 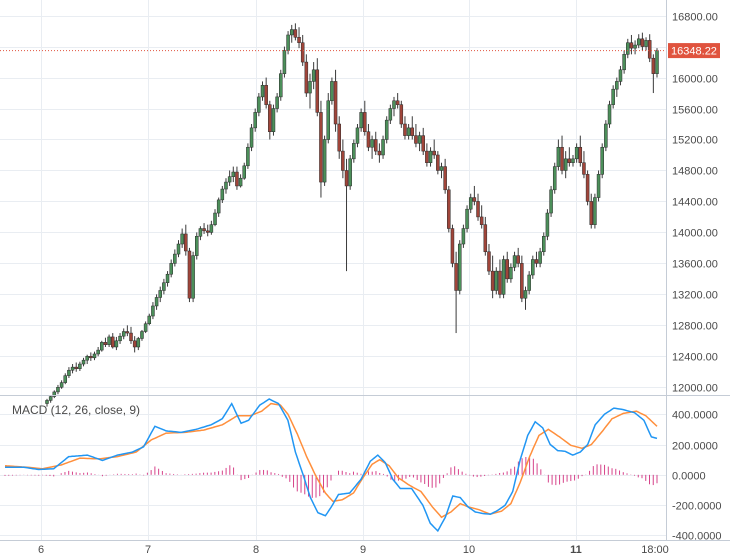 What do you see at coordinates (695, 358) in the screenshot?
I see `price-tick-label: 12400.00` at bounding box center [695, 358].